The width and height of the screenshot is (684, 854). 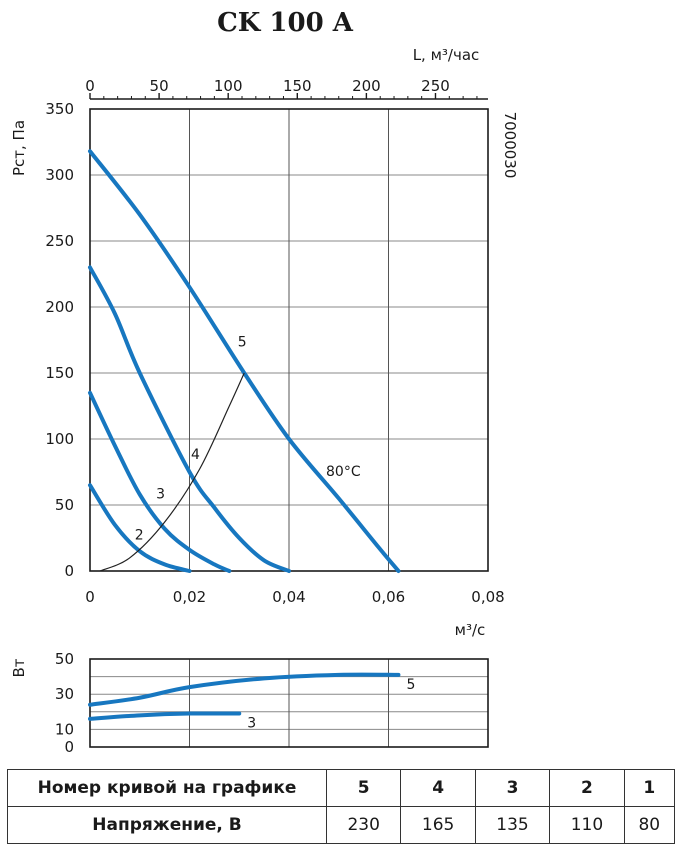 I want to click on y-tick-label: 150, so click(x=59, y=373).